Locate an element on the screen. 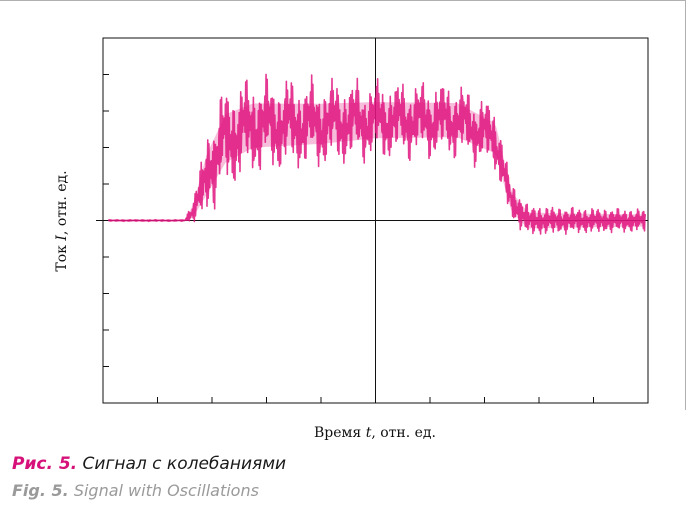 The image size is (687, 527). y-axis-label-container: Ток I, отн. ед. is located at coordinates (62, 220).